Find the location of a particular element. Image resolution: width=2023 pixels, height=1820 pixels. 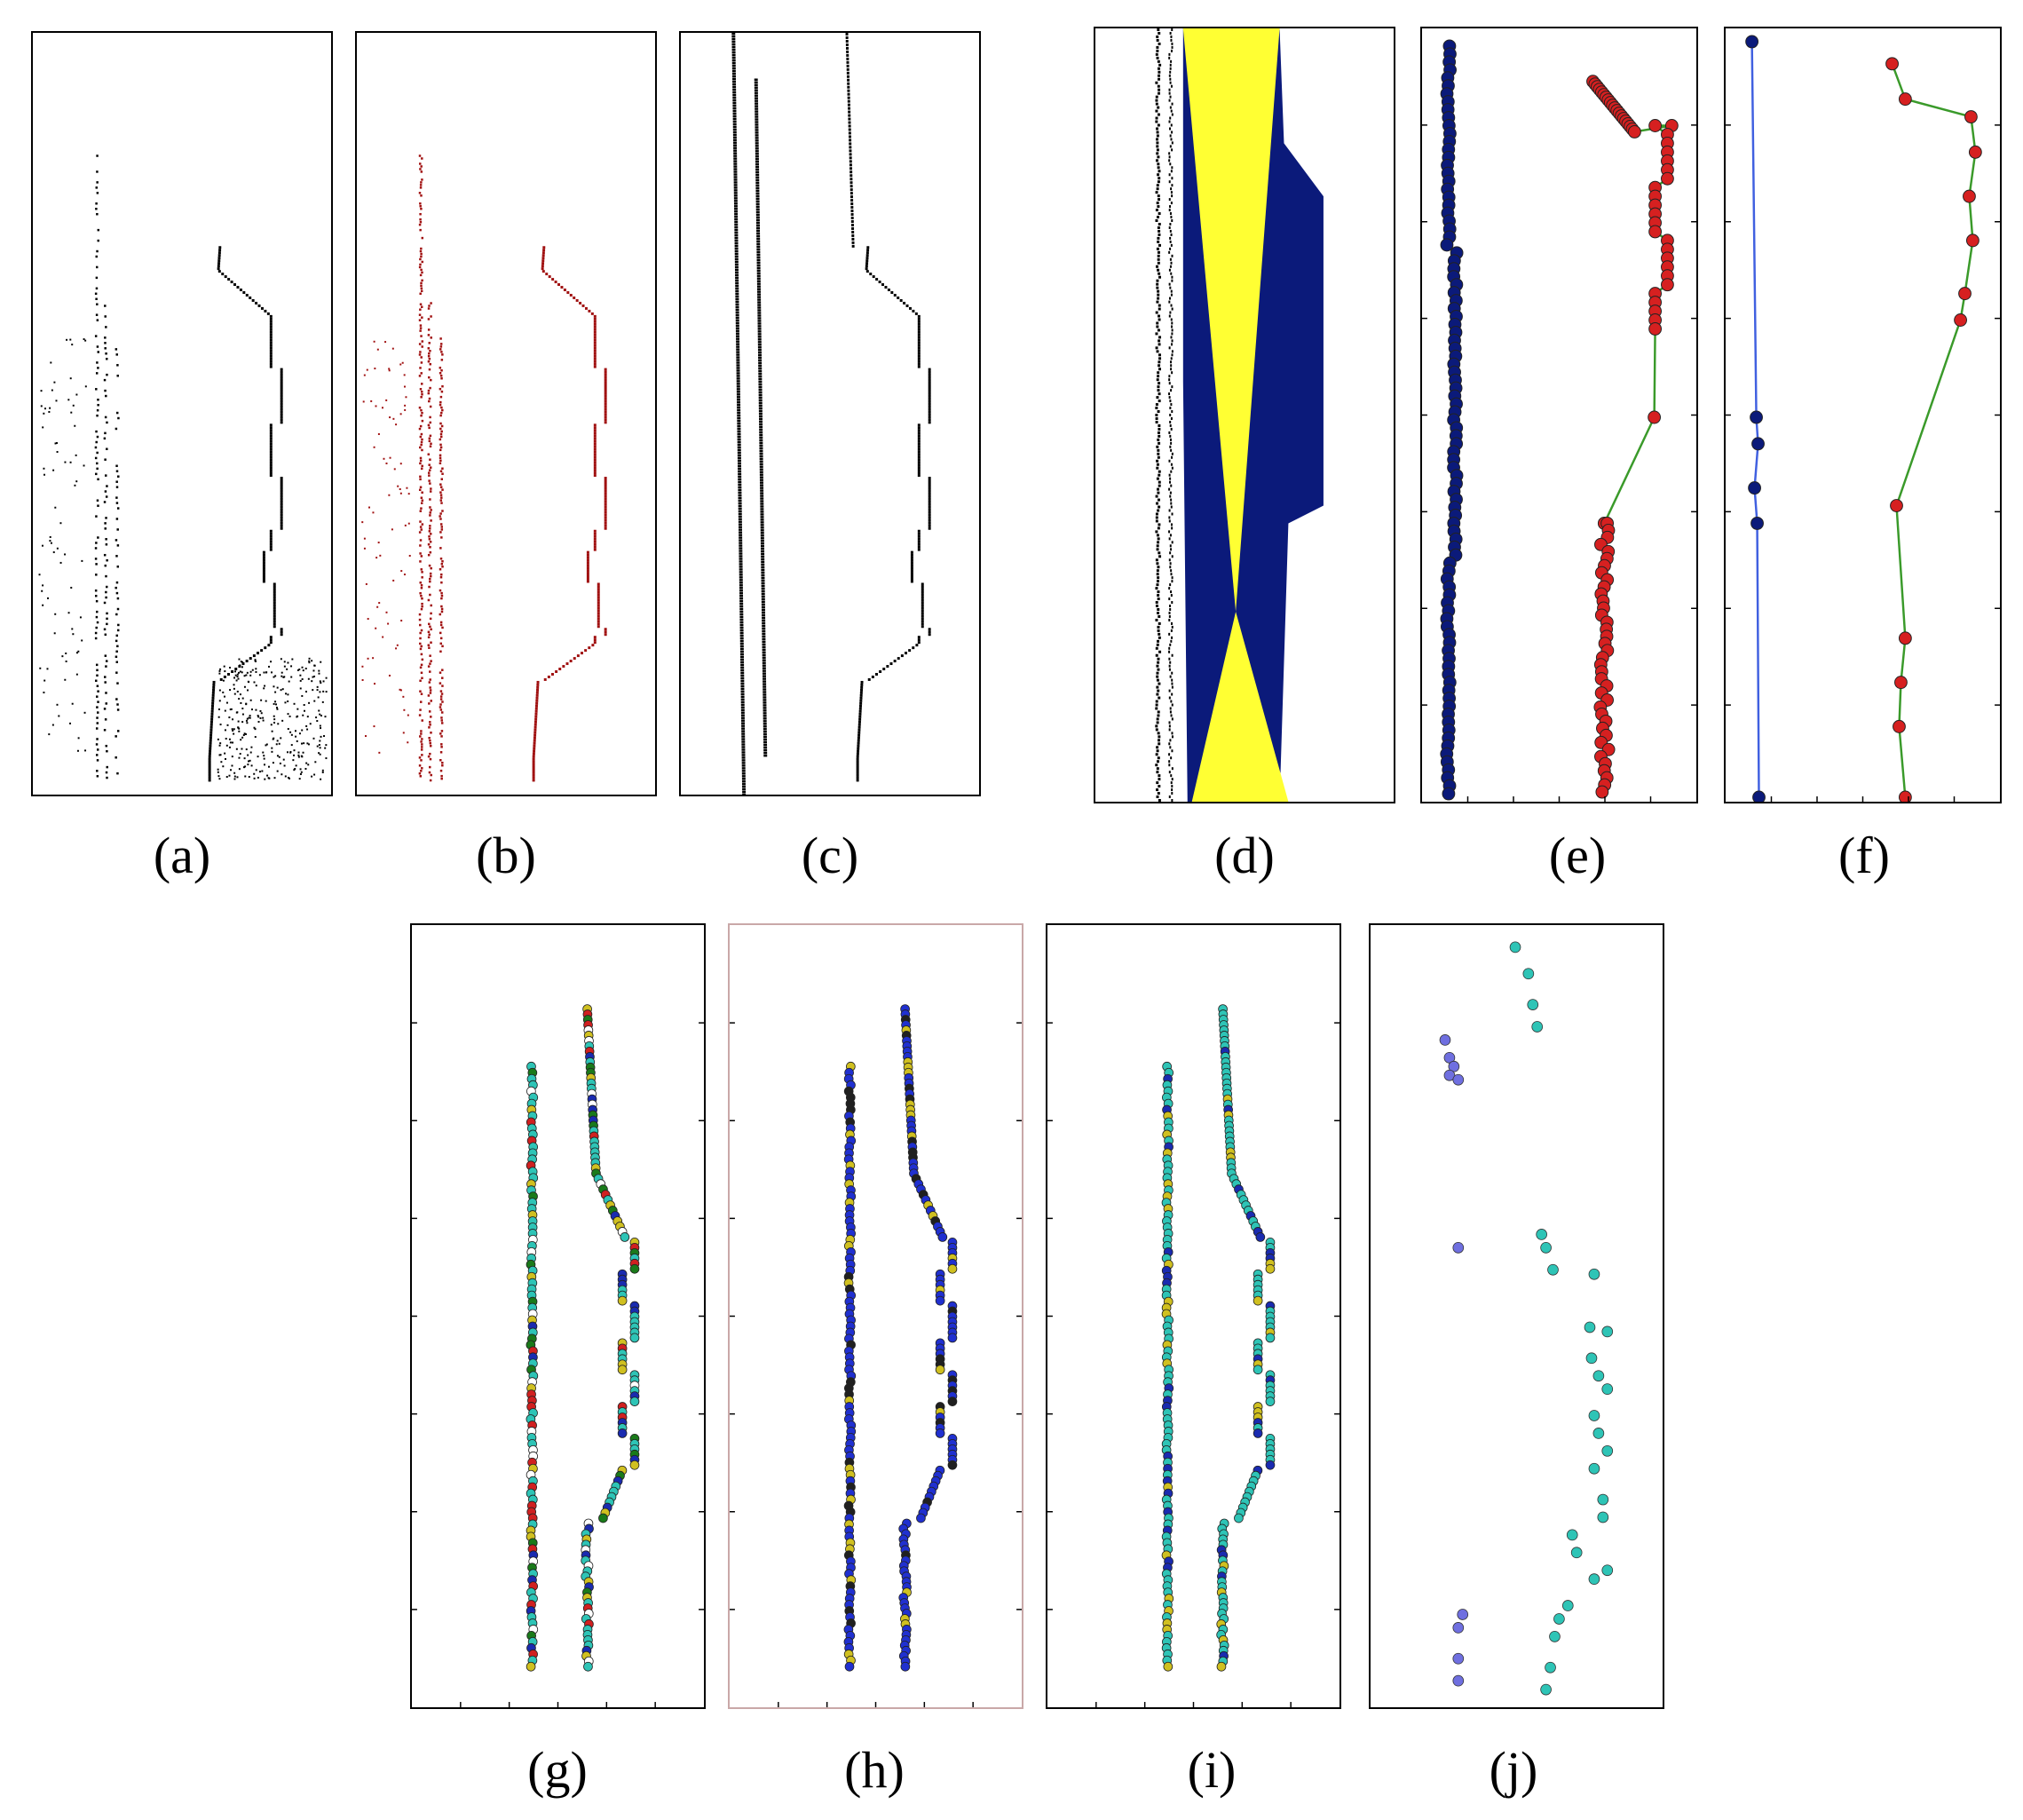

panel-j-cyan-marker is located at coordinates (1608, 1570).